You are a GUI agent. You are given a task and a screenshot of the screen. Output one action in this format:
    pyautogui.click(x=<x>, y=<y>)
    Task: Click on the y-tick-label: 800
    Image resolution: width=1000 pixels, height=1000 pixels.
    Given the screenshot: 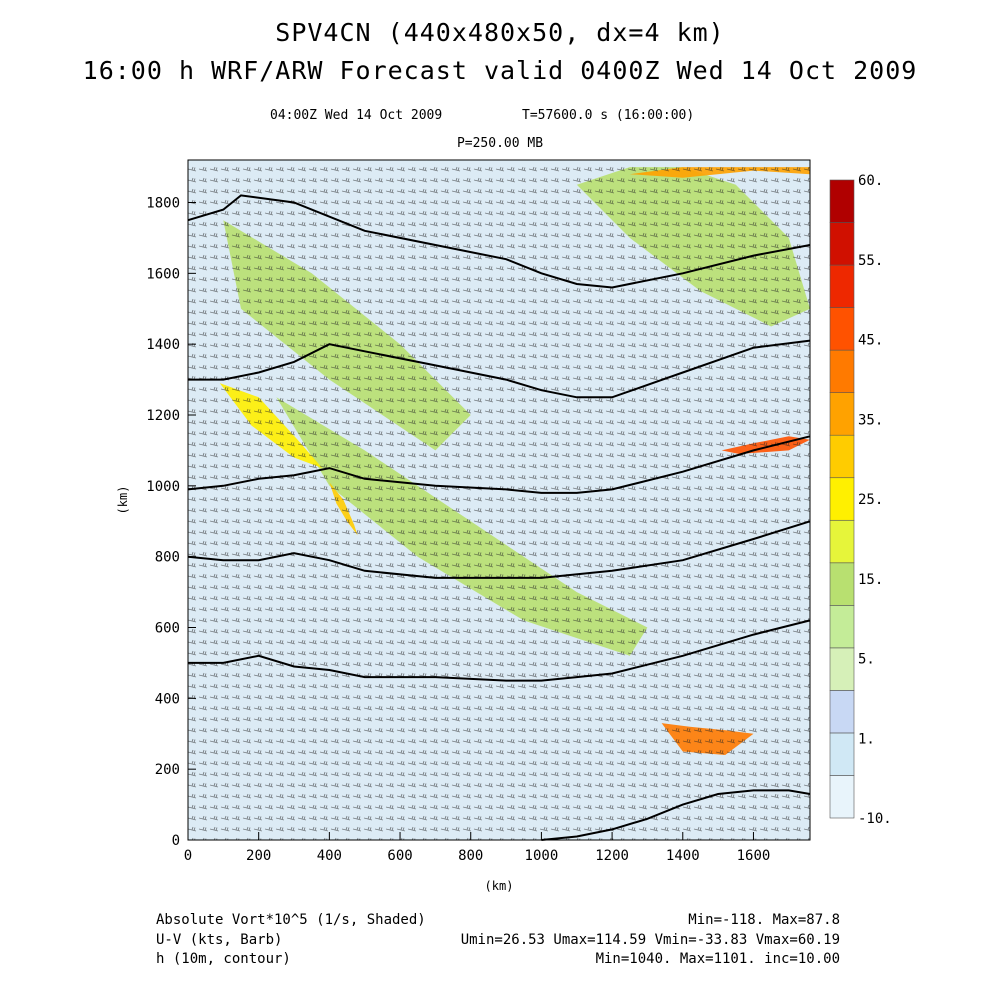 What is the action you would take?
    pyautogui.click(x=167, y=558)
    